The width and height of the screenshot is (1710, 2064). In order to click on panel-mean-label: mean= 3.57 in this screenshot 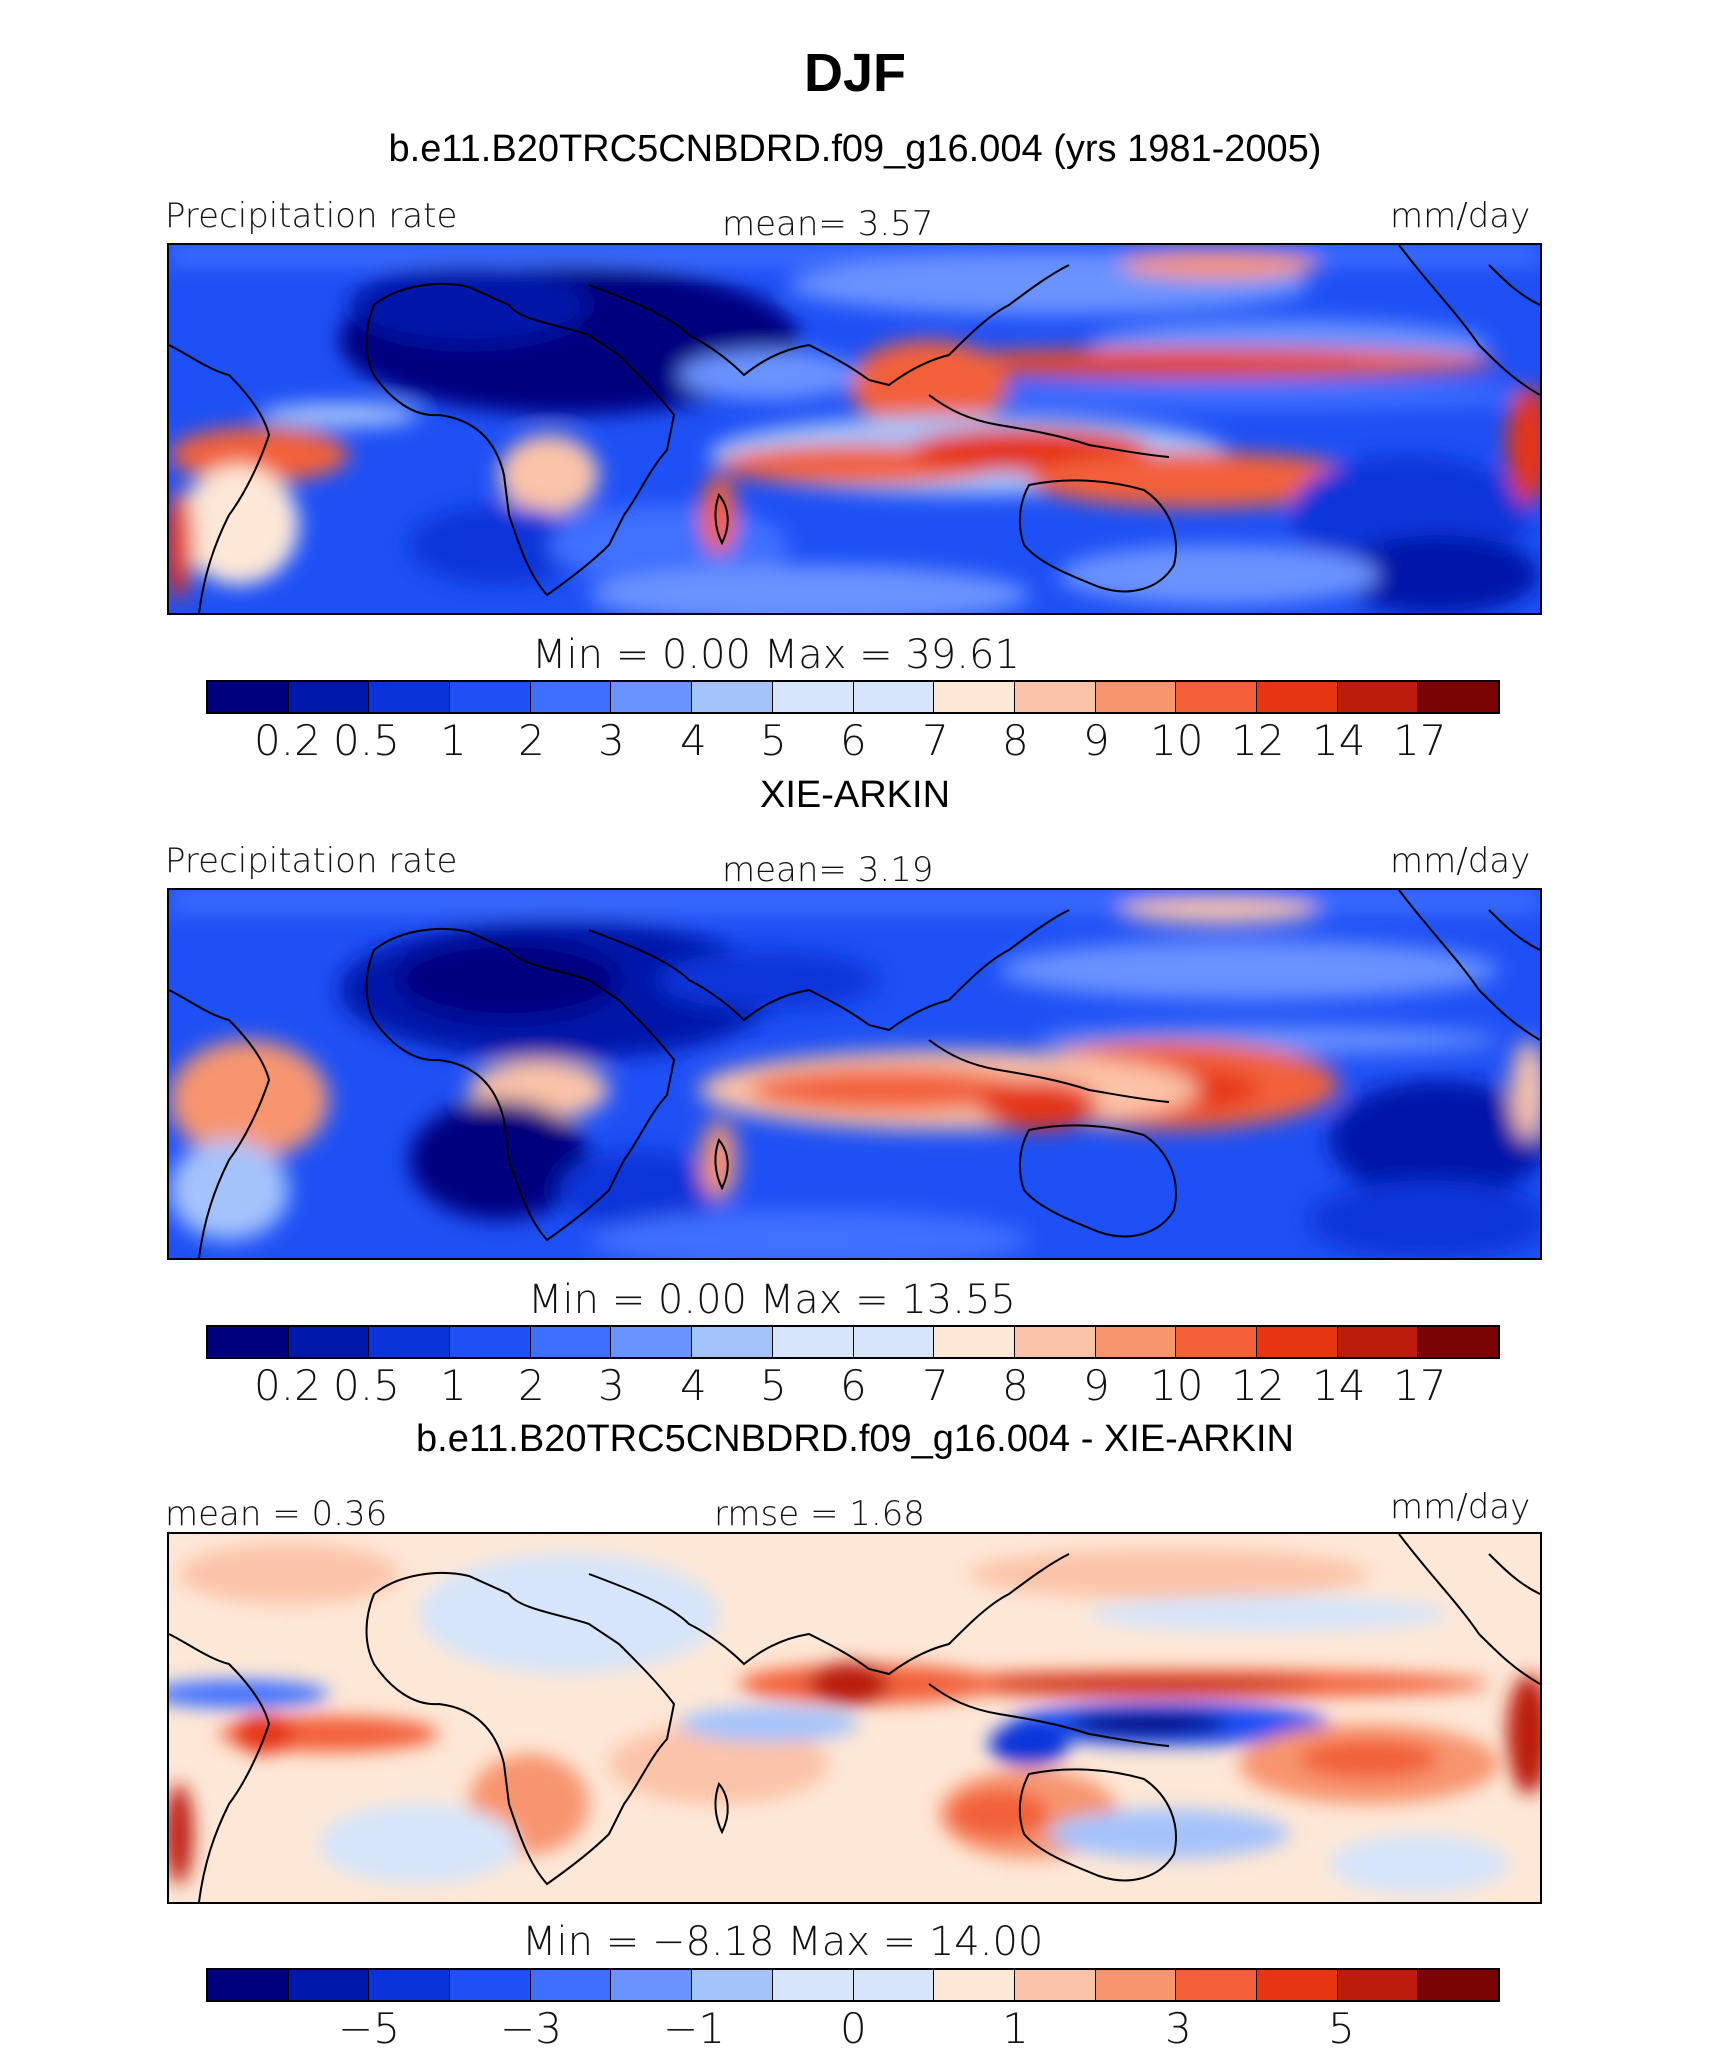, I will do `click(828, 224)`.